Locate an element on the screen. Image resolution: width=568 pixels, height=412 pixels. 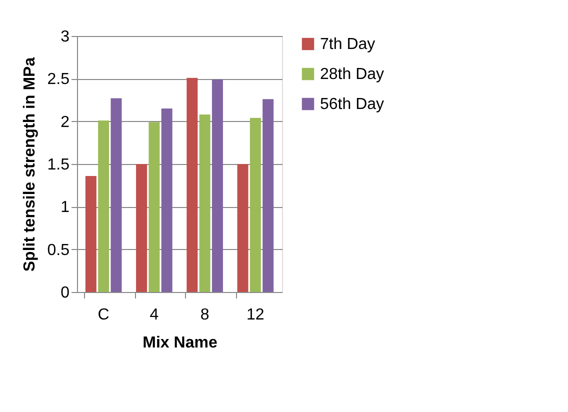
x-axis-title: Mix Name is located at coordinates (180, 343).